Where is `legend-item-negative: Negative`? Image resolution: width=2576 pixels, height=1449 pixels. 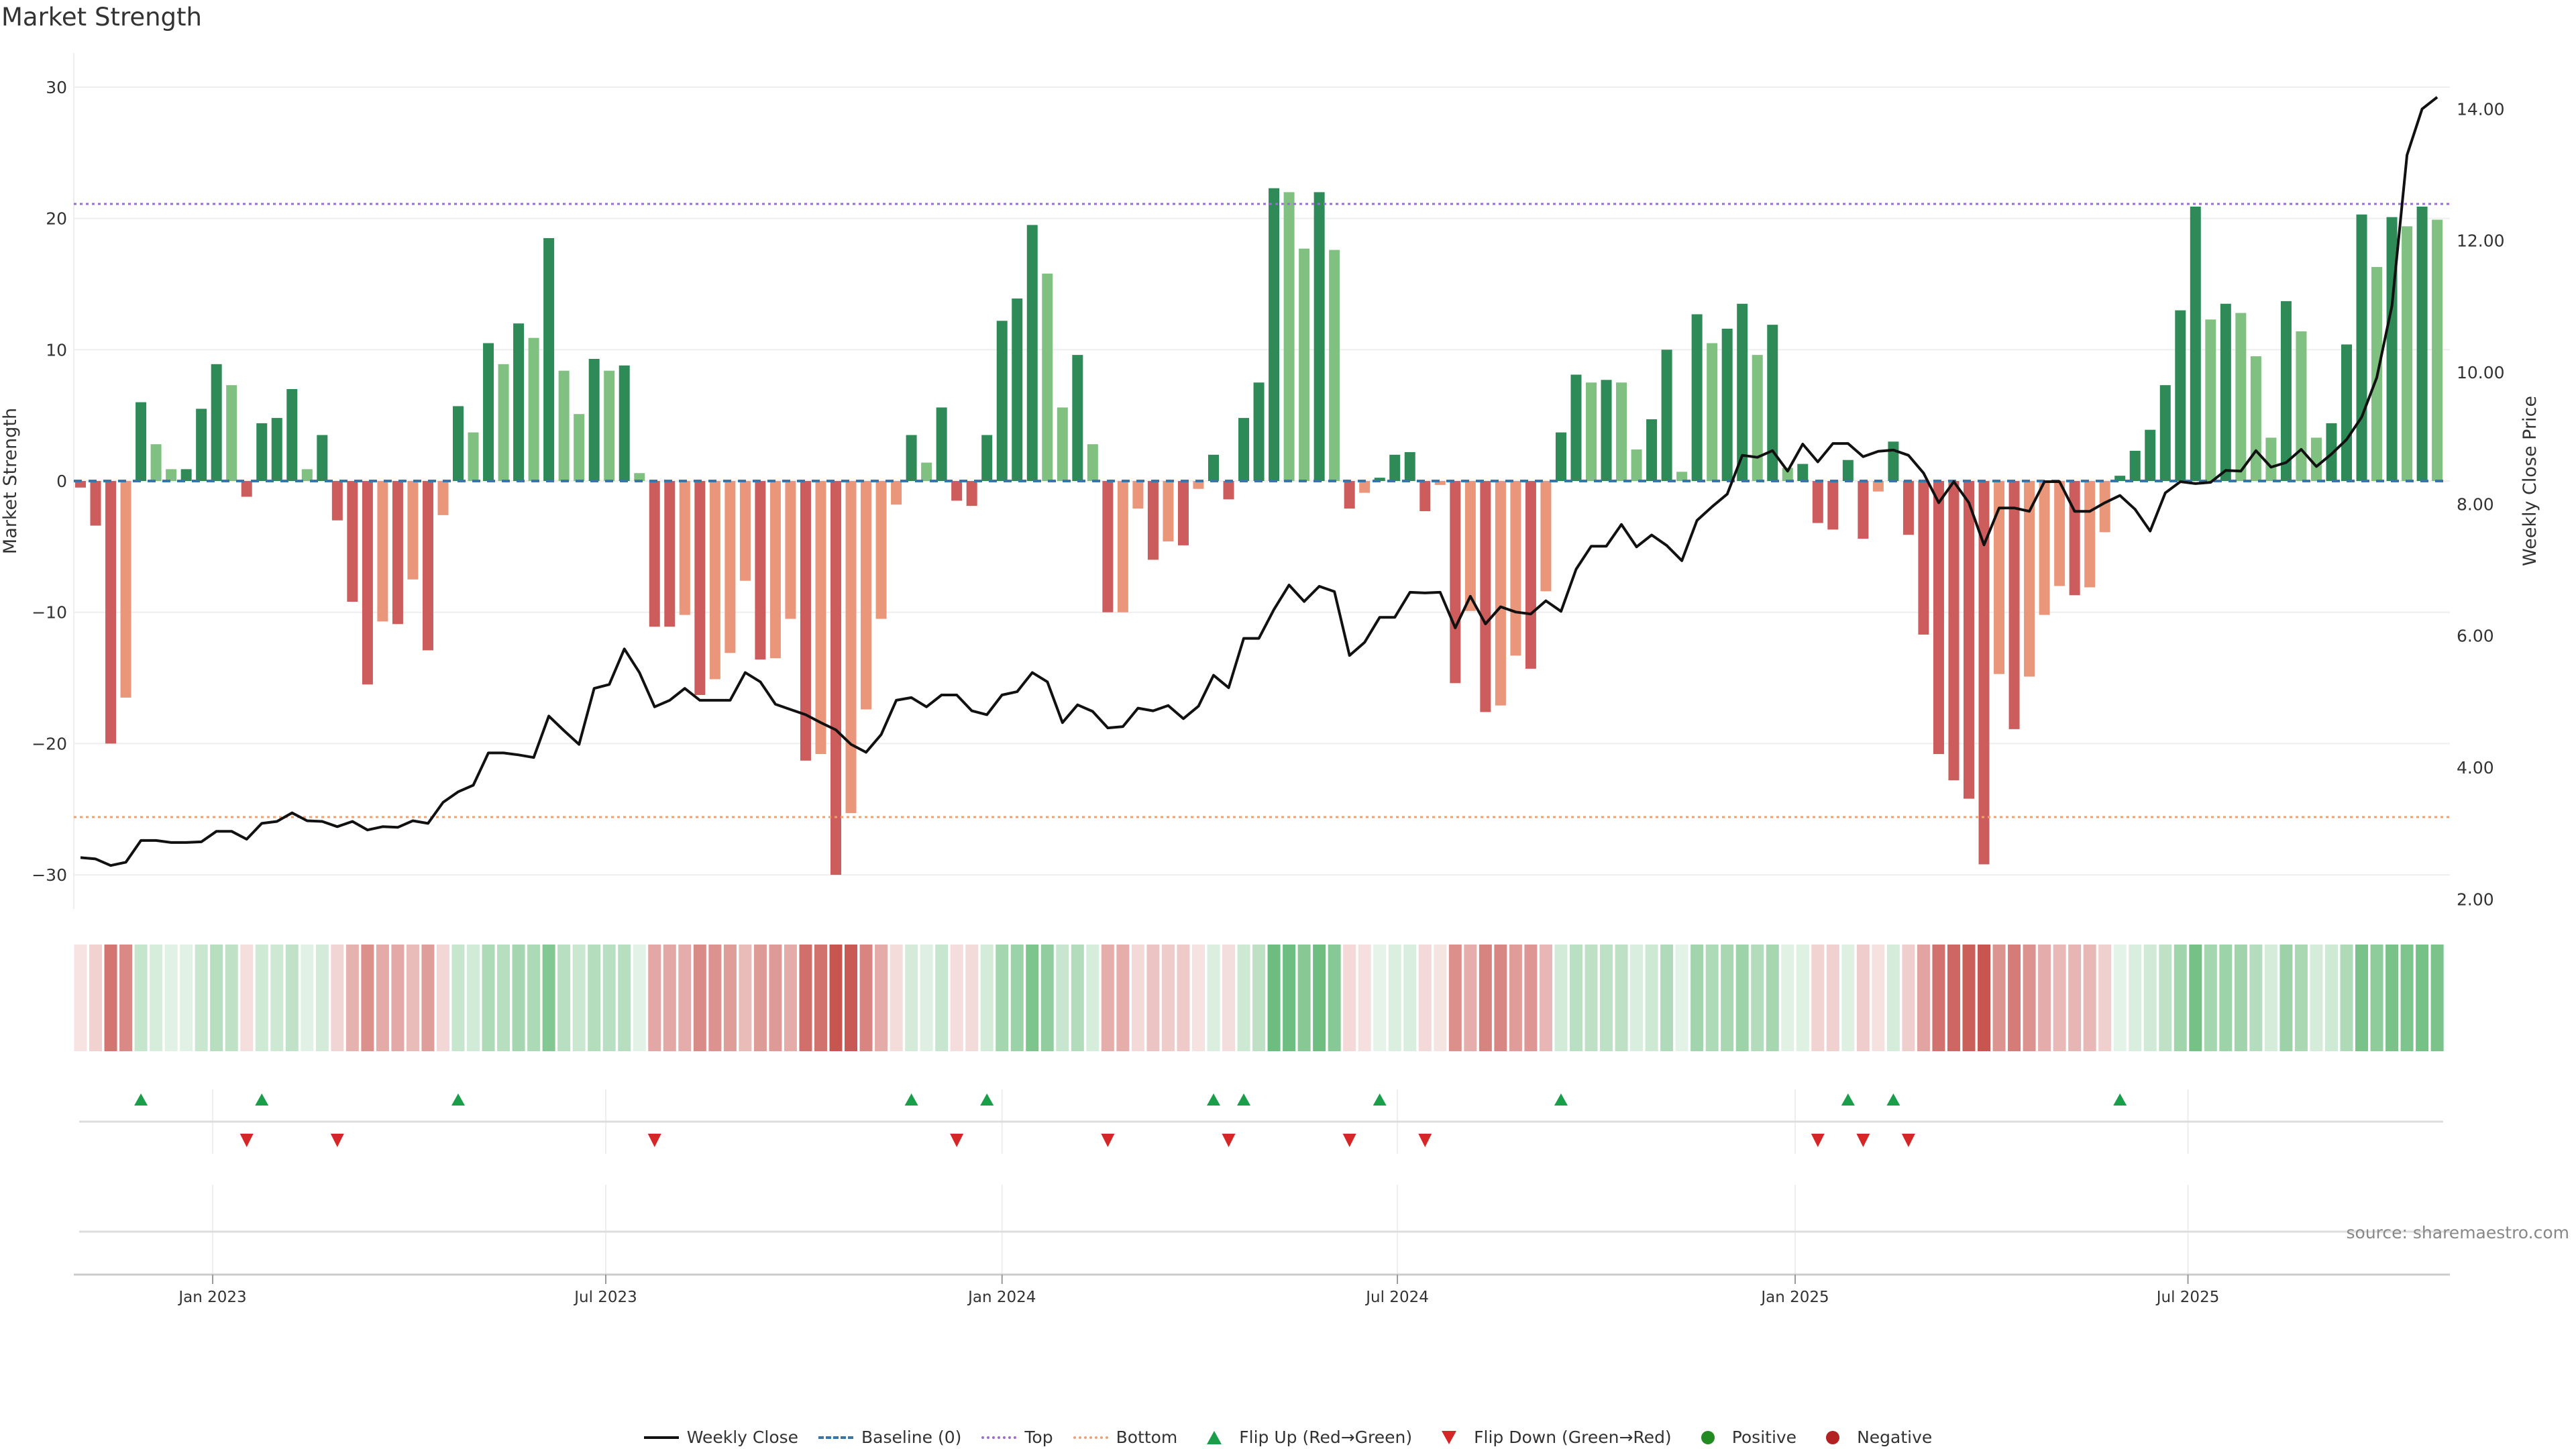
legend-item-negative: Negative is located at coordinates (1874, 1437).